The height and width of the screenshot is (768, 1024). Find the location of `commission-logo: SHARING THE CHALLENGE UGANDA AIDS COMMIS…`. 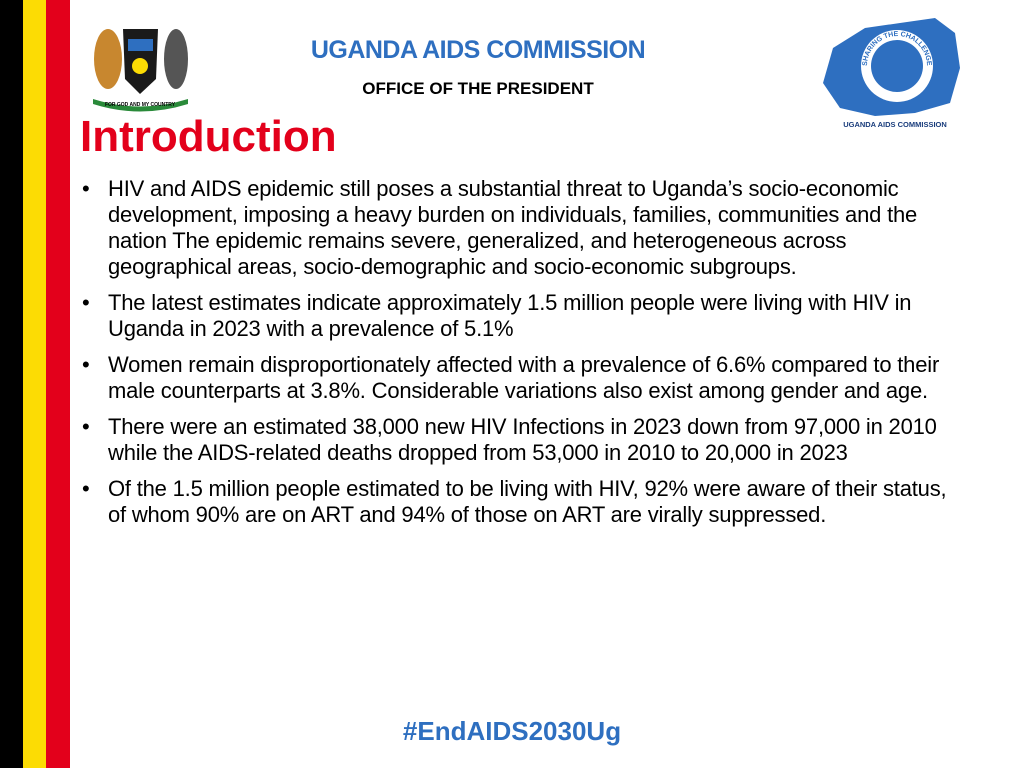

commission-logo: SHARING THE CHALLENGE UGANDA AIDS COMMIS… is located at coordinates (891, 73).